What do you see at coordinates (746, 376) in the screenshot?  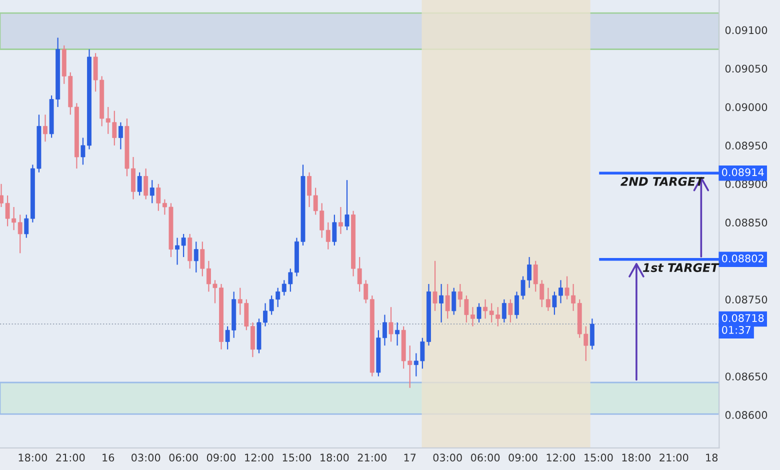 I see `y-tick-label: 0.08650` at bounding box center [746, 376].